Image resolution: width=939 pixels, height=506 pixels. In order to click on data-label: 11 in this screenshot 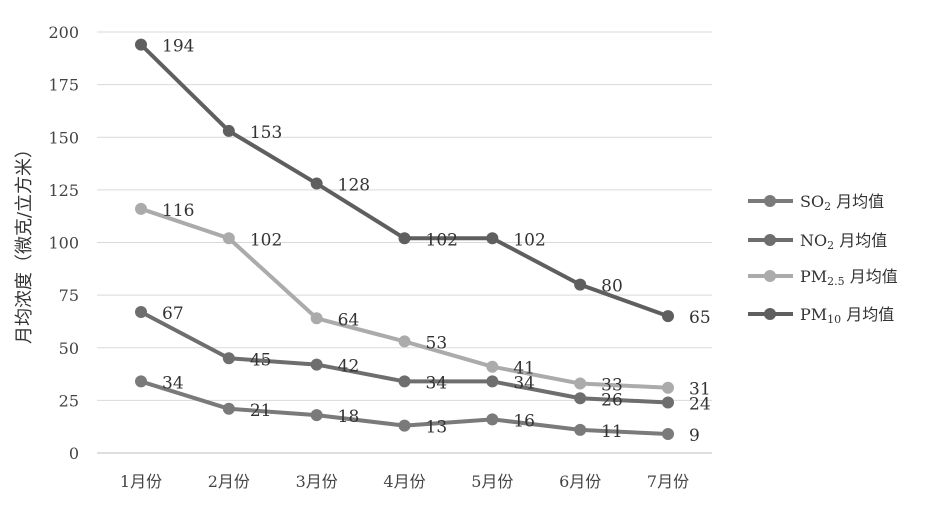, I will do `click(612, 432)`.